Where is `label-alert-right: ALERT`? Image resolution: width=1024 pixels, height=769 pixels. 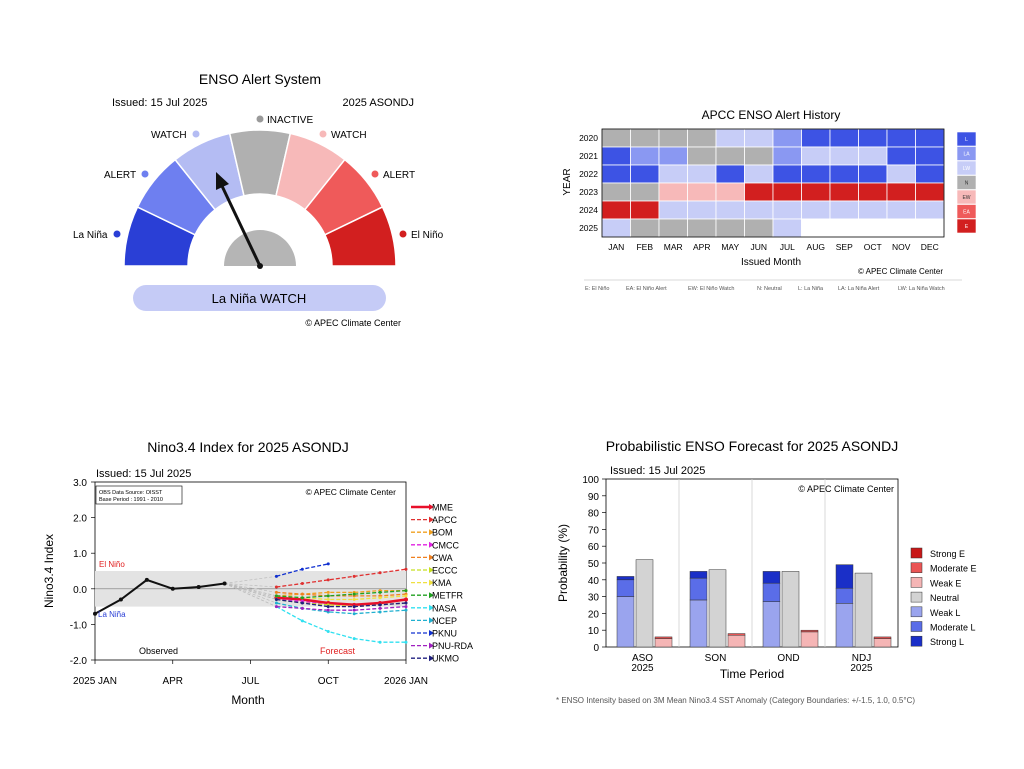 label-alert-right: ALERT is located at coordinates (399, 175).